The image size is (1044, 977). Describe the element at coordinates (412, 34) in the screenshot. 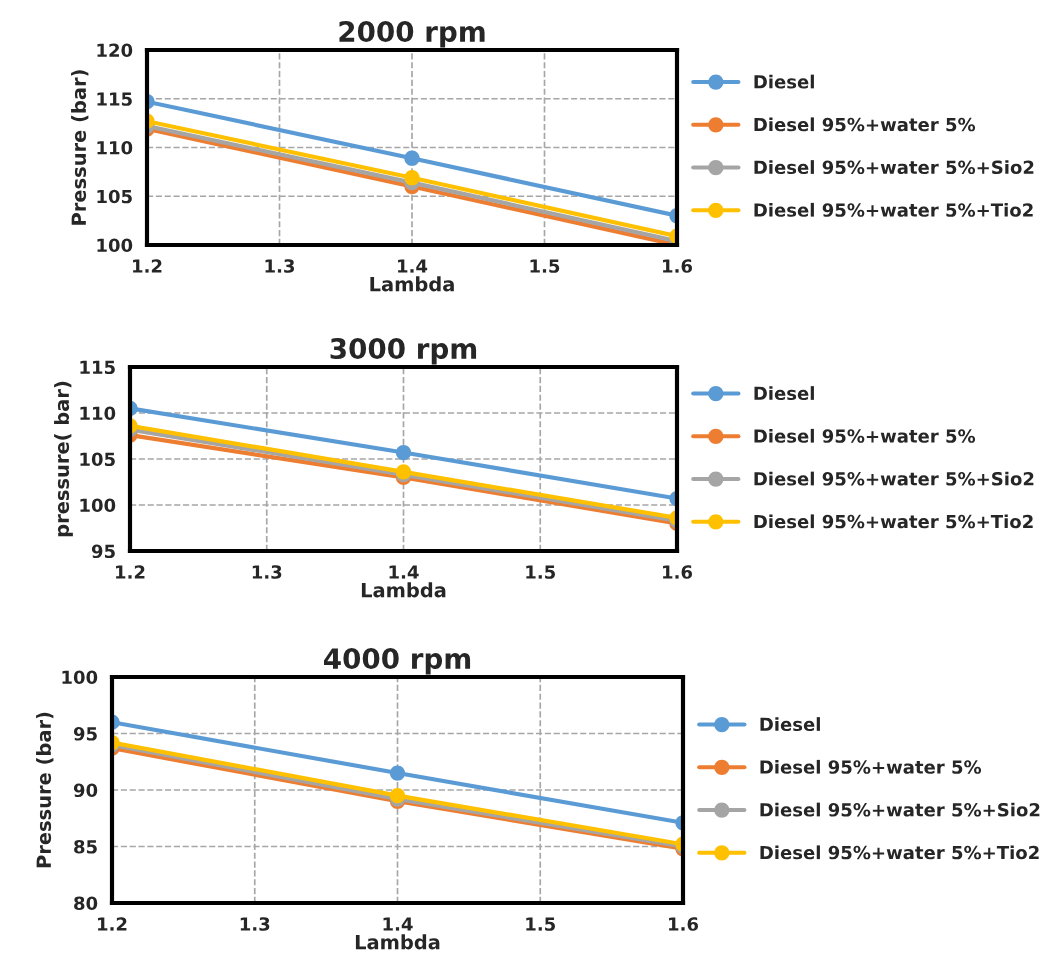

I see `chart-title: 2000 rpm` at that location.